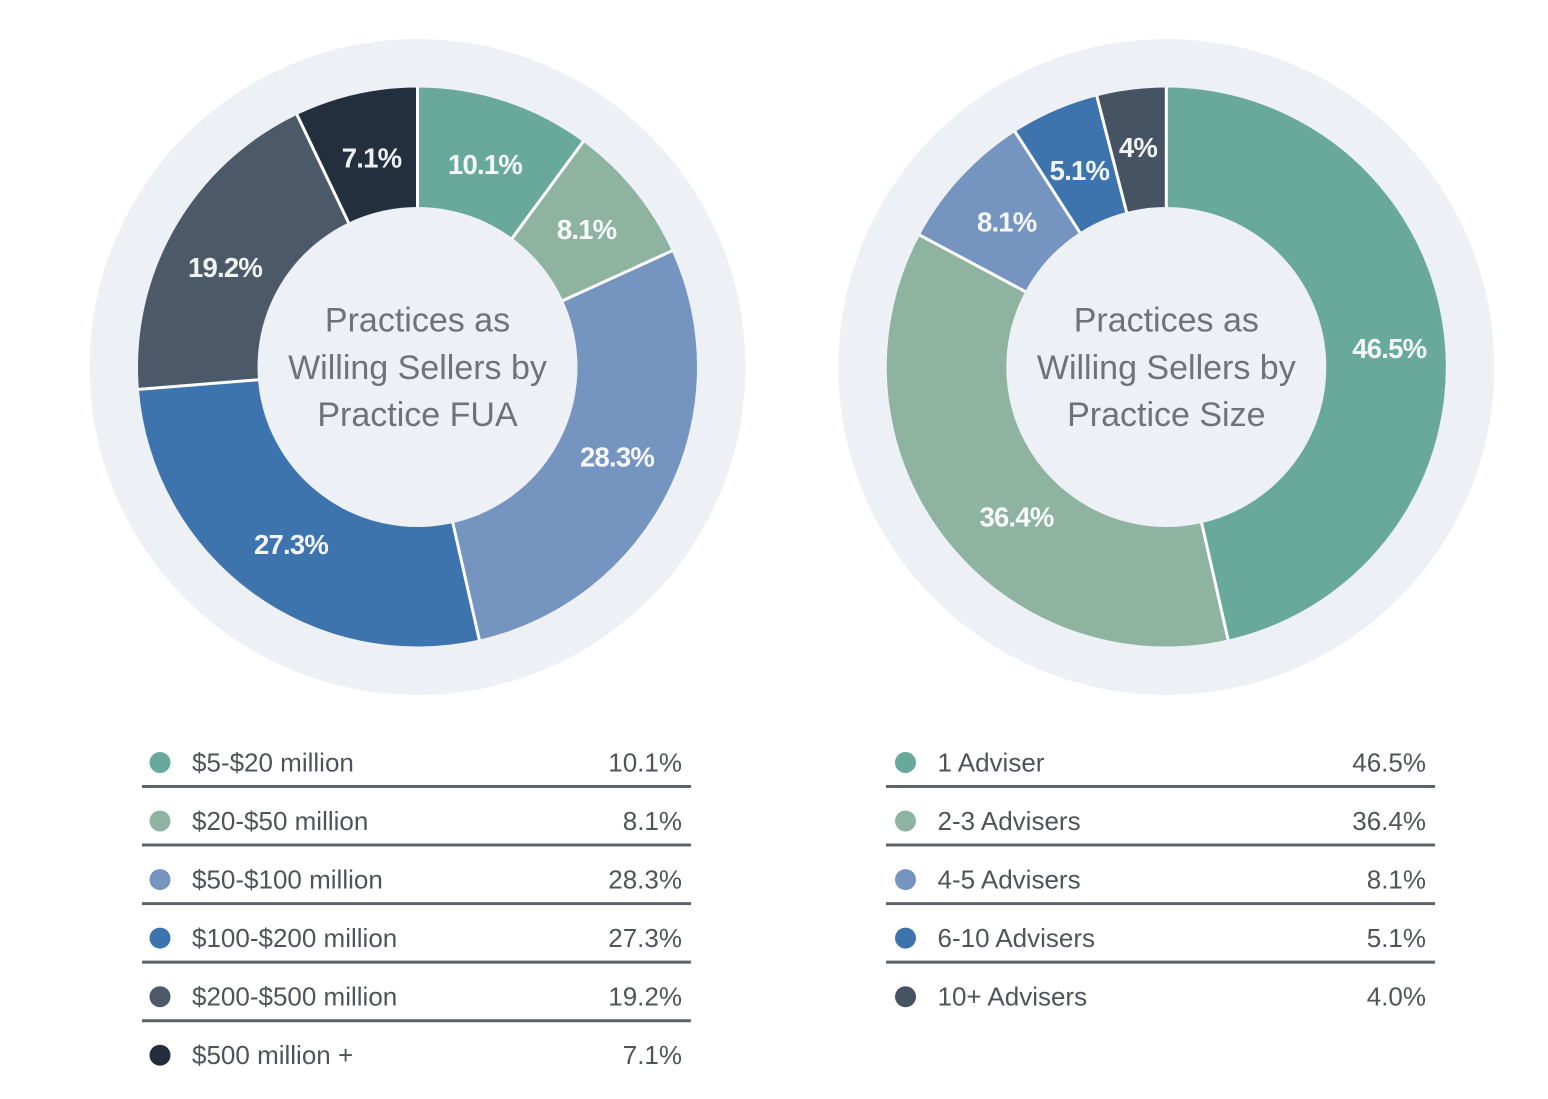 The image size is (1548, 1099). What do you see at coordinates (1013, 997) in the screenshot?
I see `svg-text: 10+ Advisers` at bounding box center [1013, 997].